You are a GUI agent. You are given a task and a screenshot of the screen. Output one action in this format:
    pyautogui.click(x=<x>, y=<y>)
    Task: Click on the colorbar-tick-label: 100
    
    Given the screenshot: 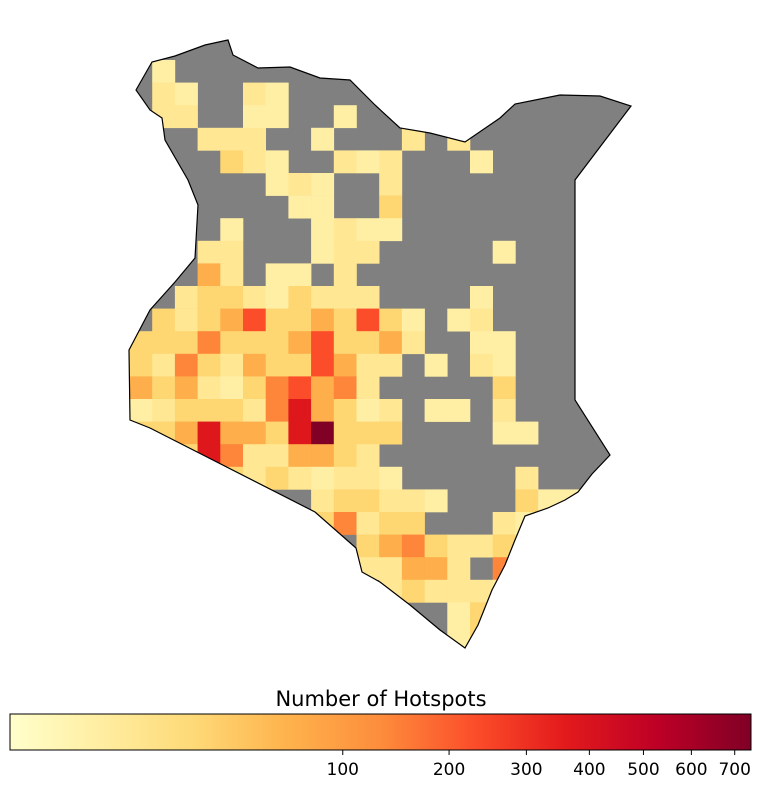 What is the action you would take?
    pyautogui.click(x=343, y=770)
    